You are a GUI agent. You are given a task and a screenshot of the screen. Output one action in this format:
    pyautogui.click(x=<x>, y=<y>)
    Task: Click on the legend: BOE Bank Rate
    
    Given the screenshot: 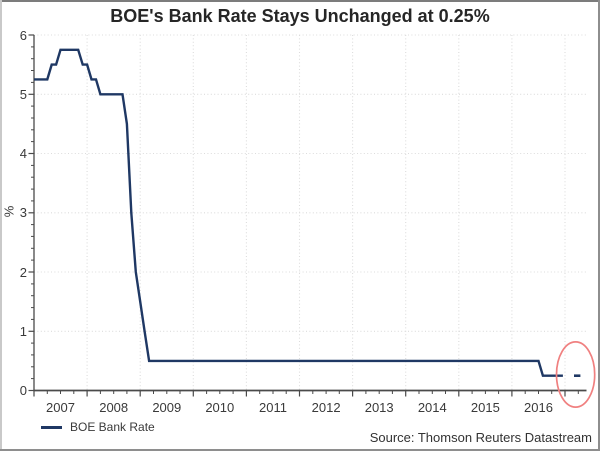 What is the action you would take?
    pyautogui.click(x=98, y=427)
    